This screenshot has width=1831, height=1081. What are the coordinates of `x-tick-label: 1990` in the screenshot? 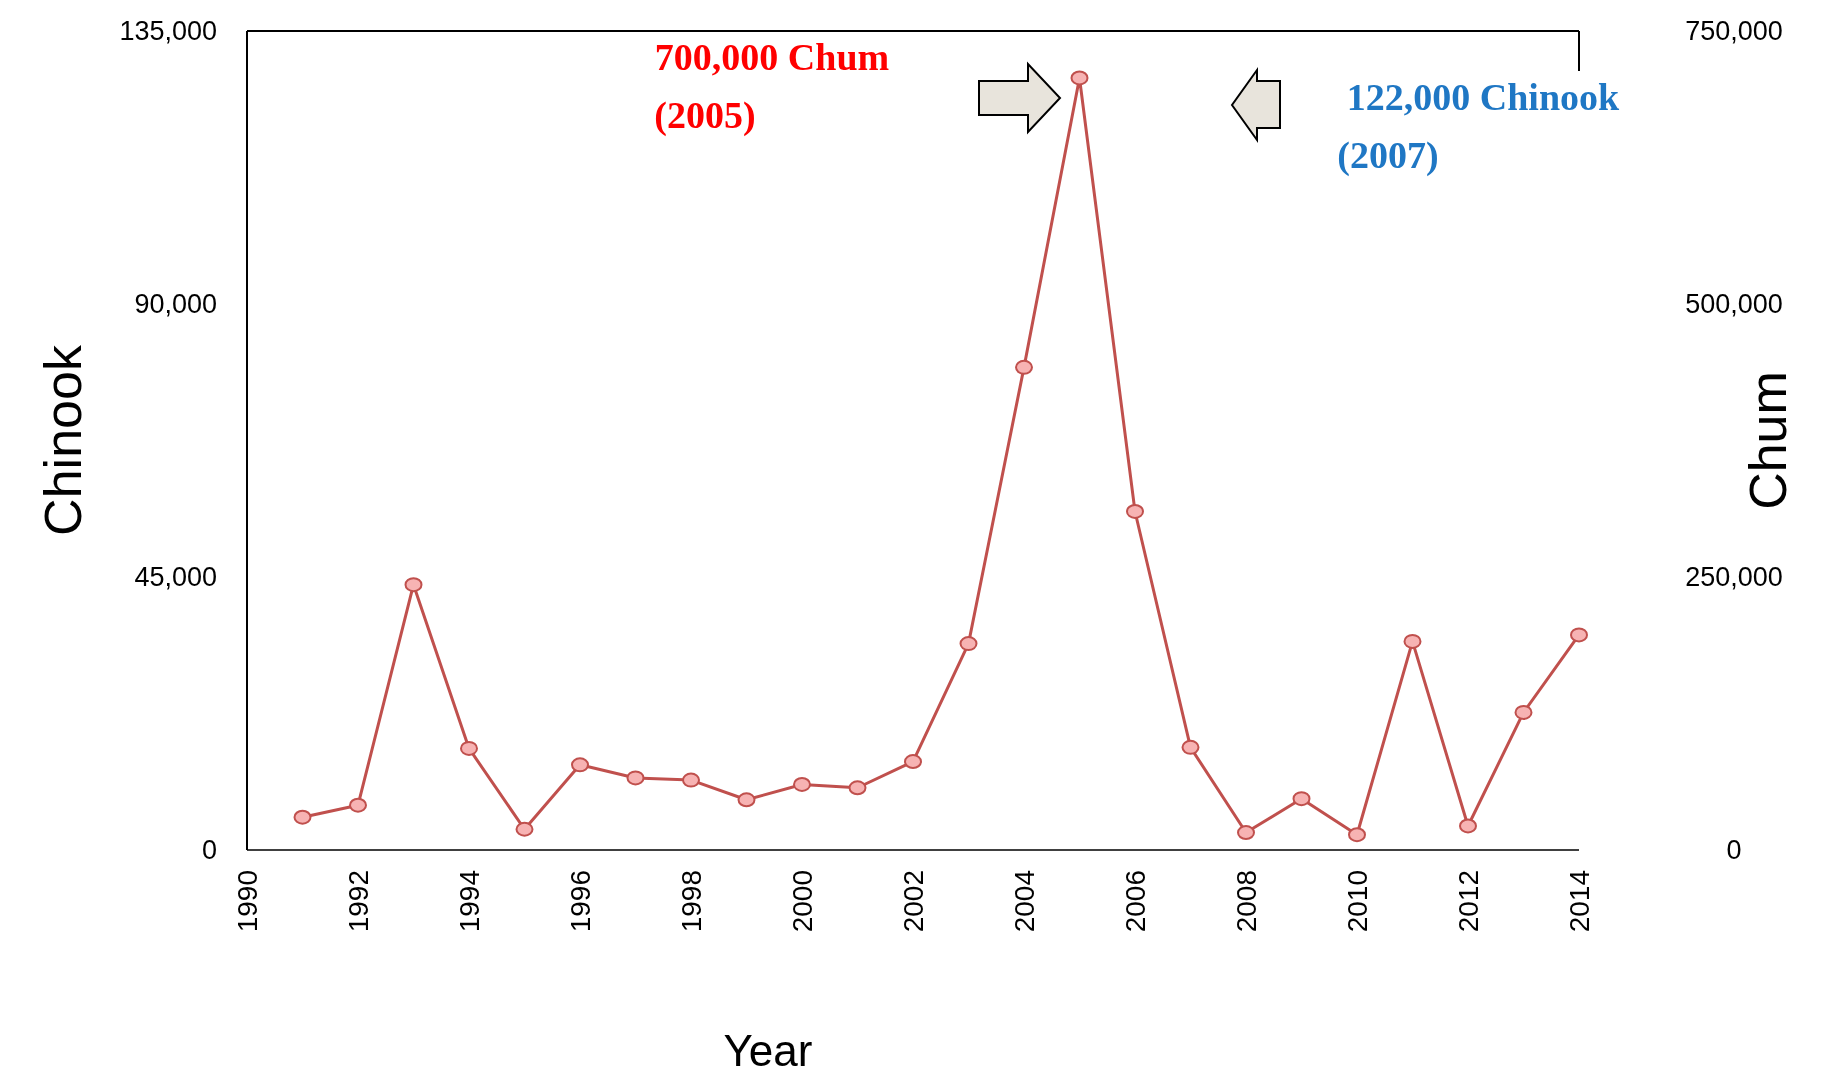 It's located at (247, 901).